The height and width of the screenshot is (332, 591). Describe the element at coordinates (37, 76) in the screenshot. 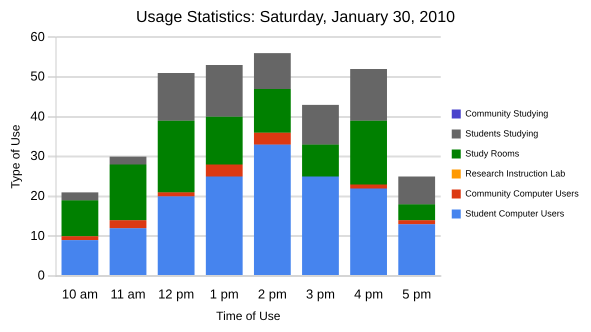

I see `y-tick-label: 50` at that location.